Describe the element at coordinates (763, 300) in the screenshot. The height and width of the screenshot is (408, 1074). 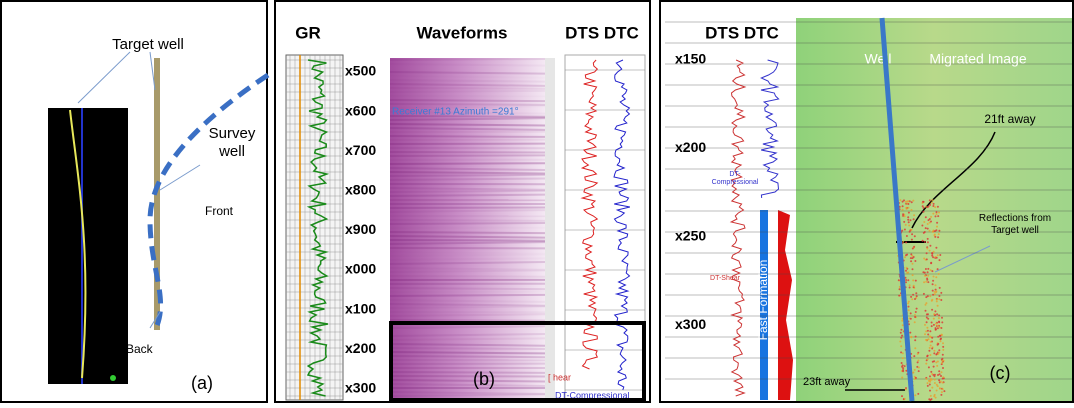
I see `label: Fast Formation` at that location.